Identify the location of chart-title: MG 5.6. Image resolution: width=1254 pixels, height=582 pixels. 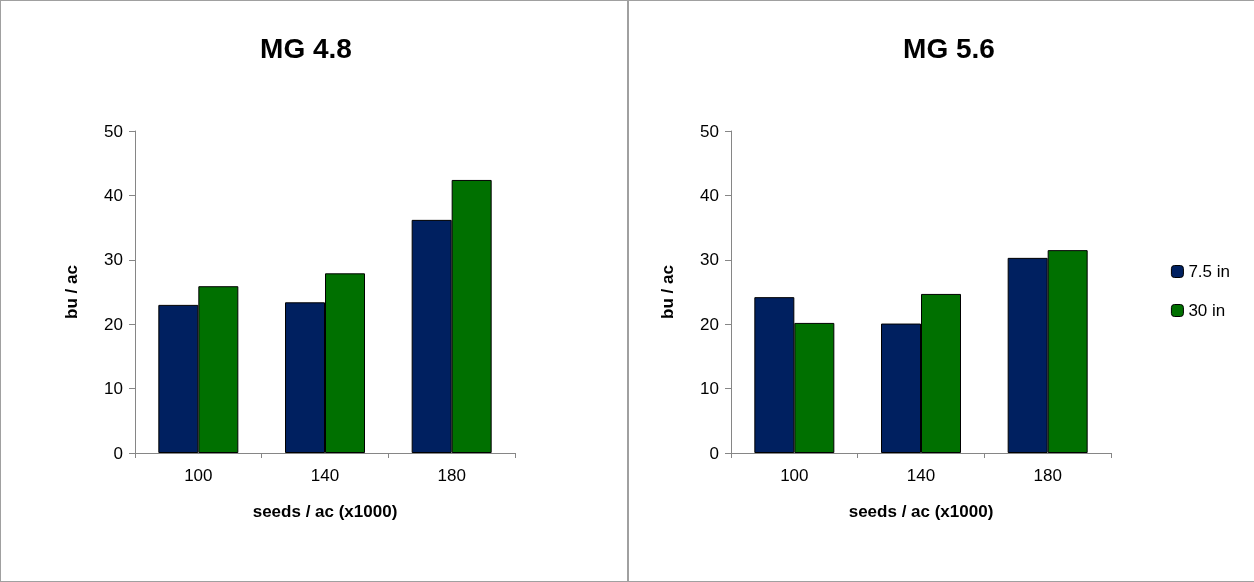
(949, 48).